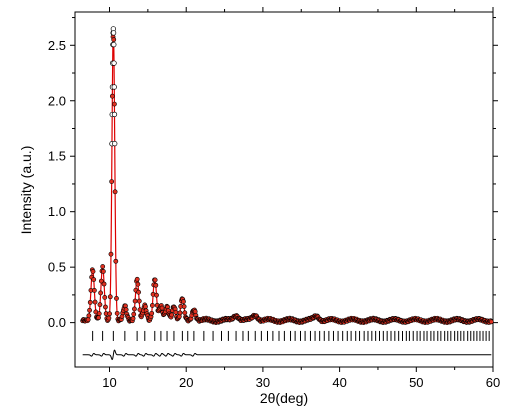  I want to click on y-tick-label: 1.5, so click(57, 156).